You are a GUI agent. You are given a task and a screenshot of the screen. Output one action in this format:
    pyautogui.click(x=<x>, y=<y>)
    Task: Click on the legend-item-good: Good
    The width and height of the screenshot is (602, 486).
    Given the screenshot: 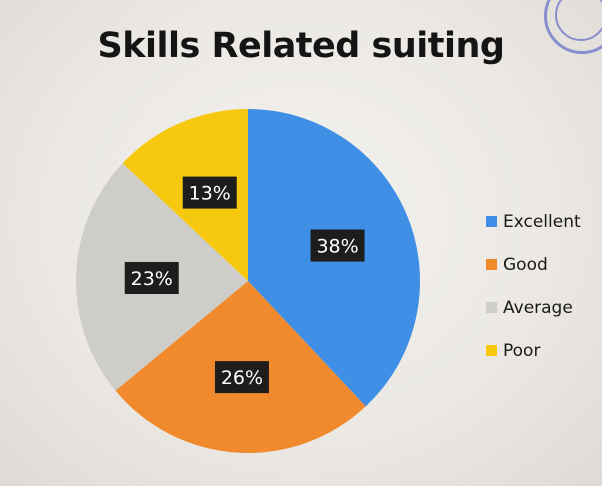 What is the action you would take?
    pyautogui.click(x=533, y=264)
    